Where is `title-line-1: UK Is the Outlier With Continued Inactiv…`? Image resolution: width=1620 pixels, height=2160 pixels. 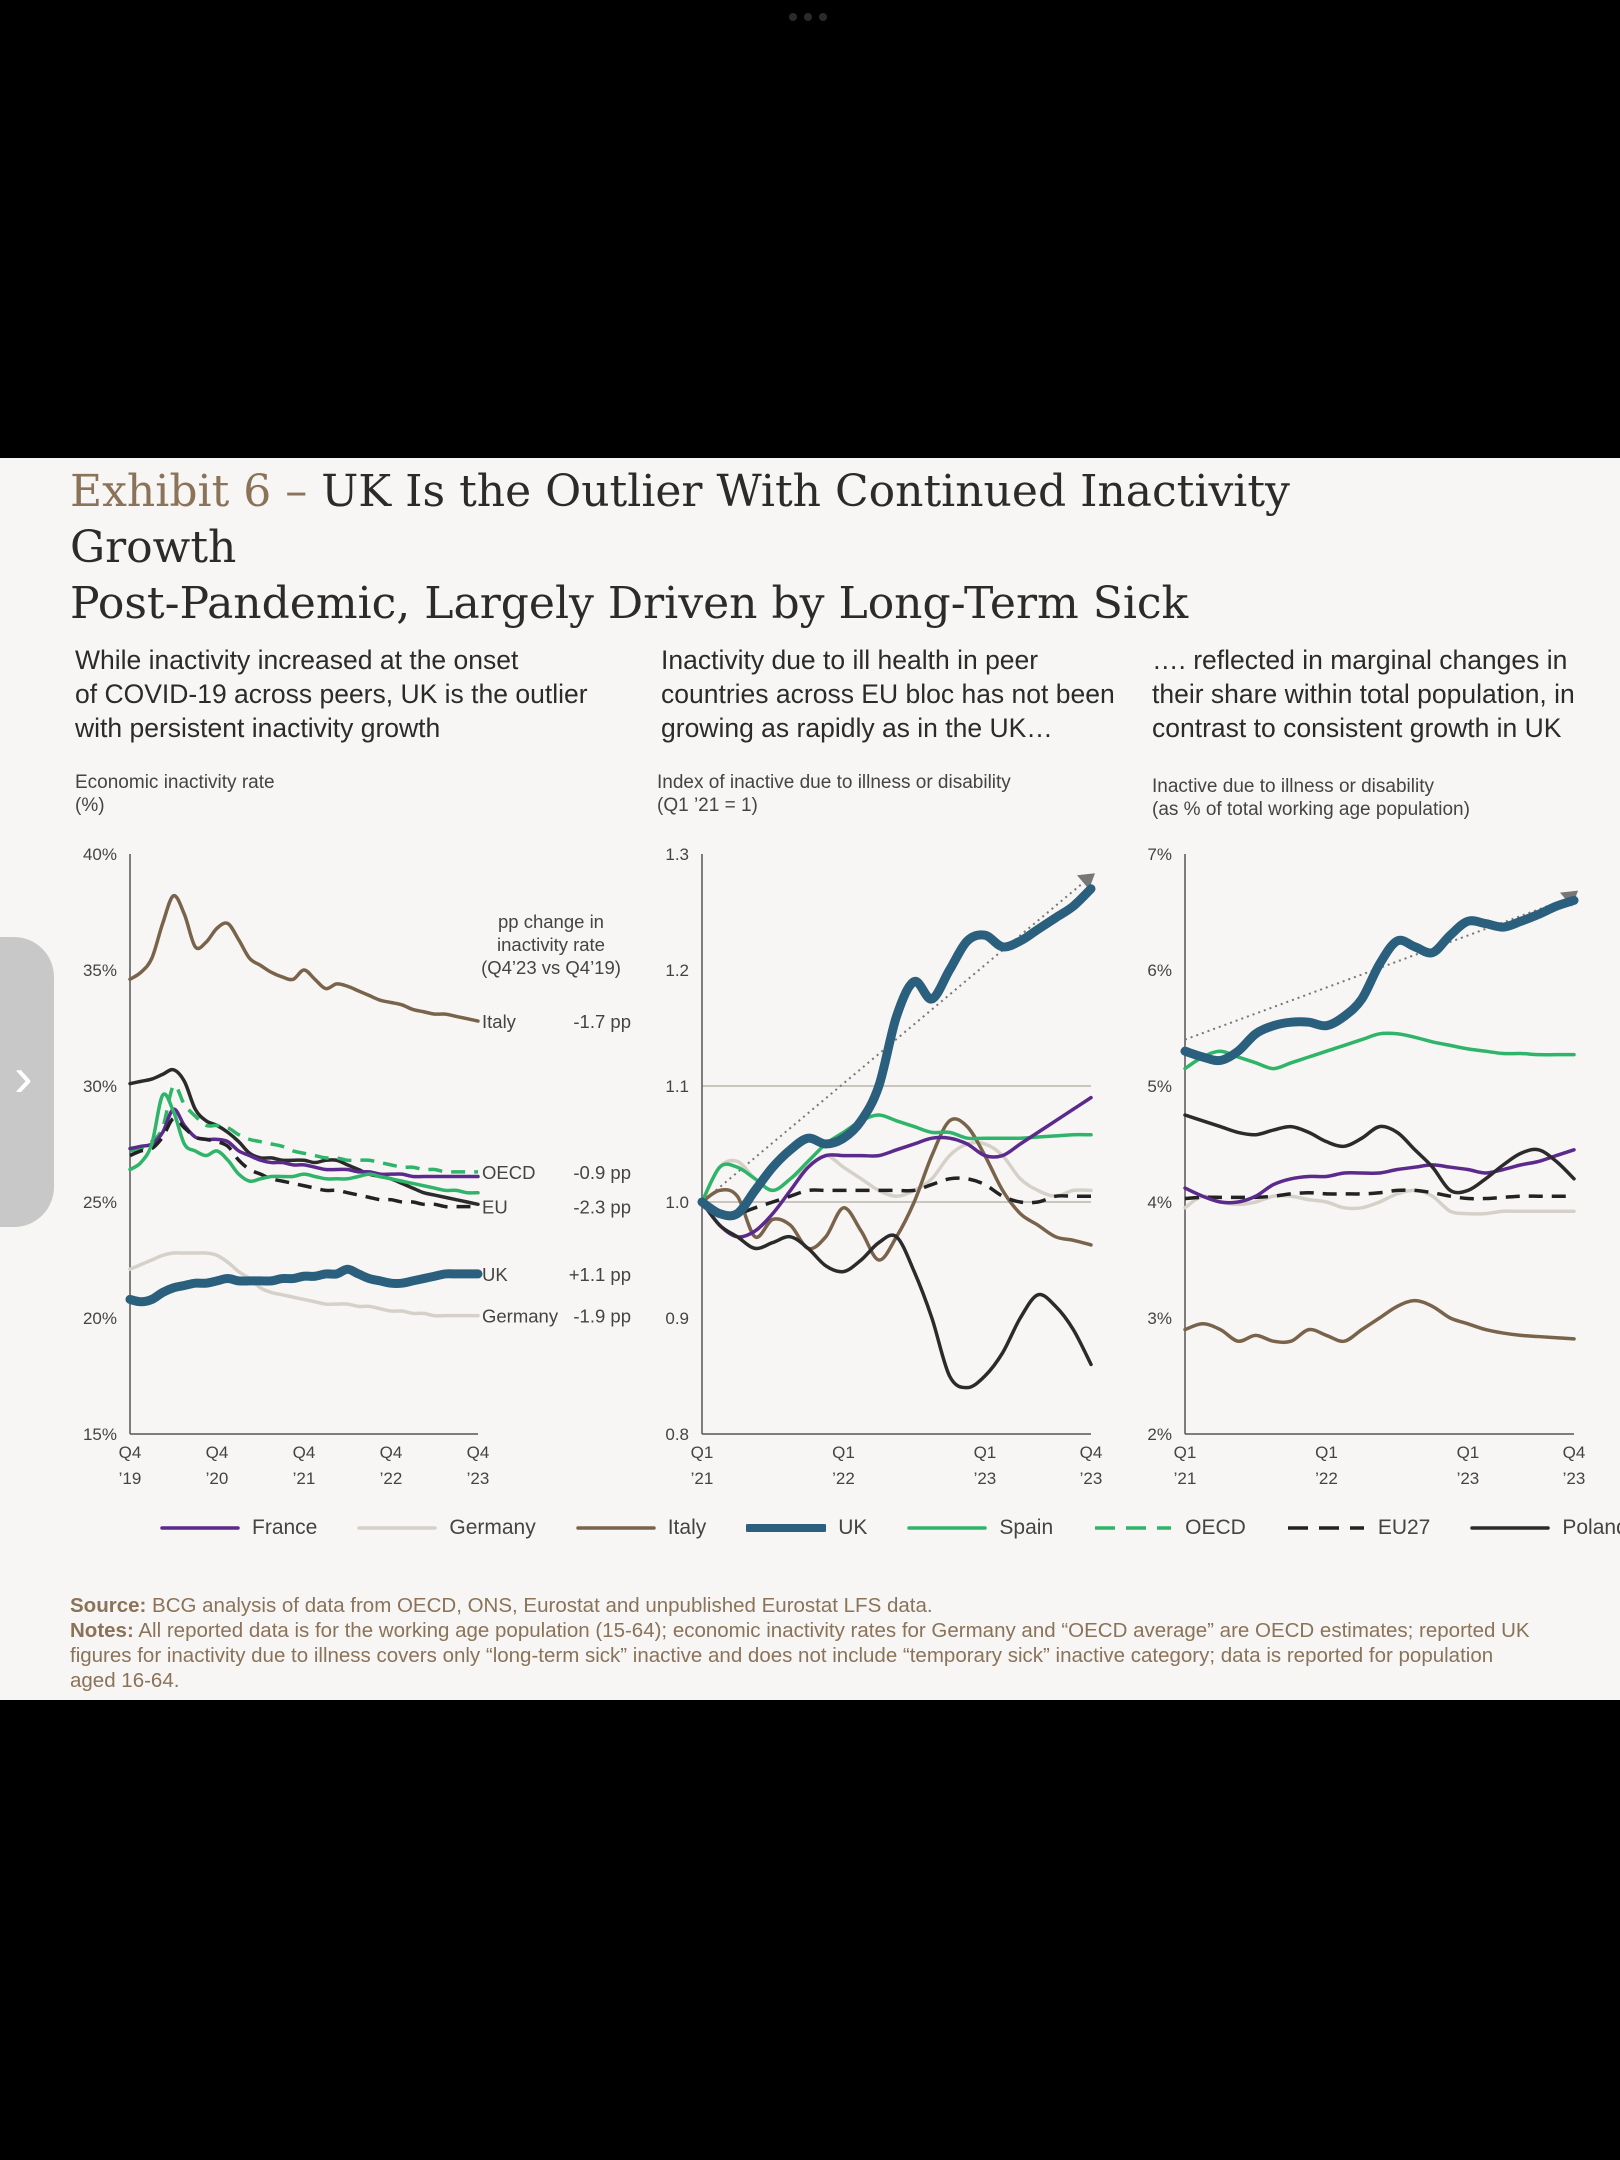 title-line-1: UK Is the Outlier With Continued Inactiv… is located at coordinates (680, 519).